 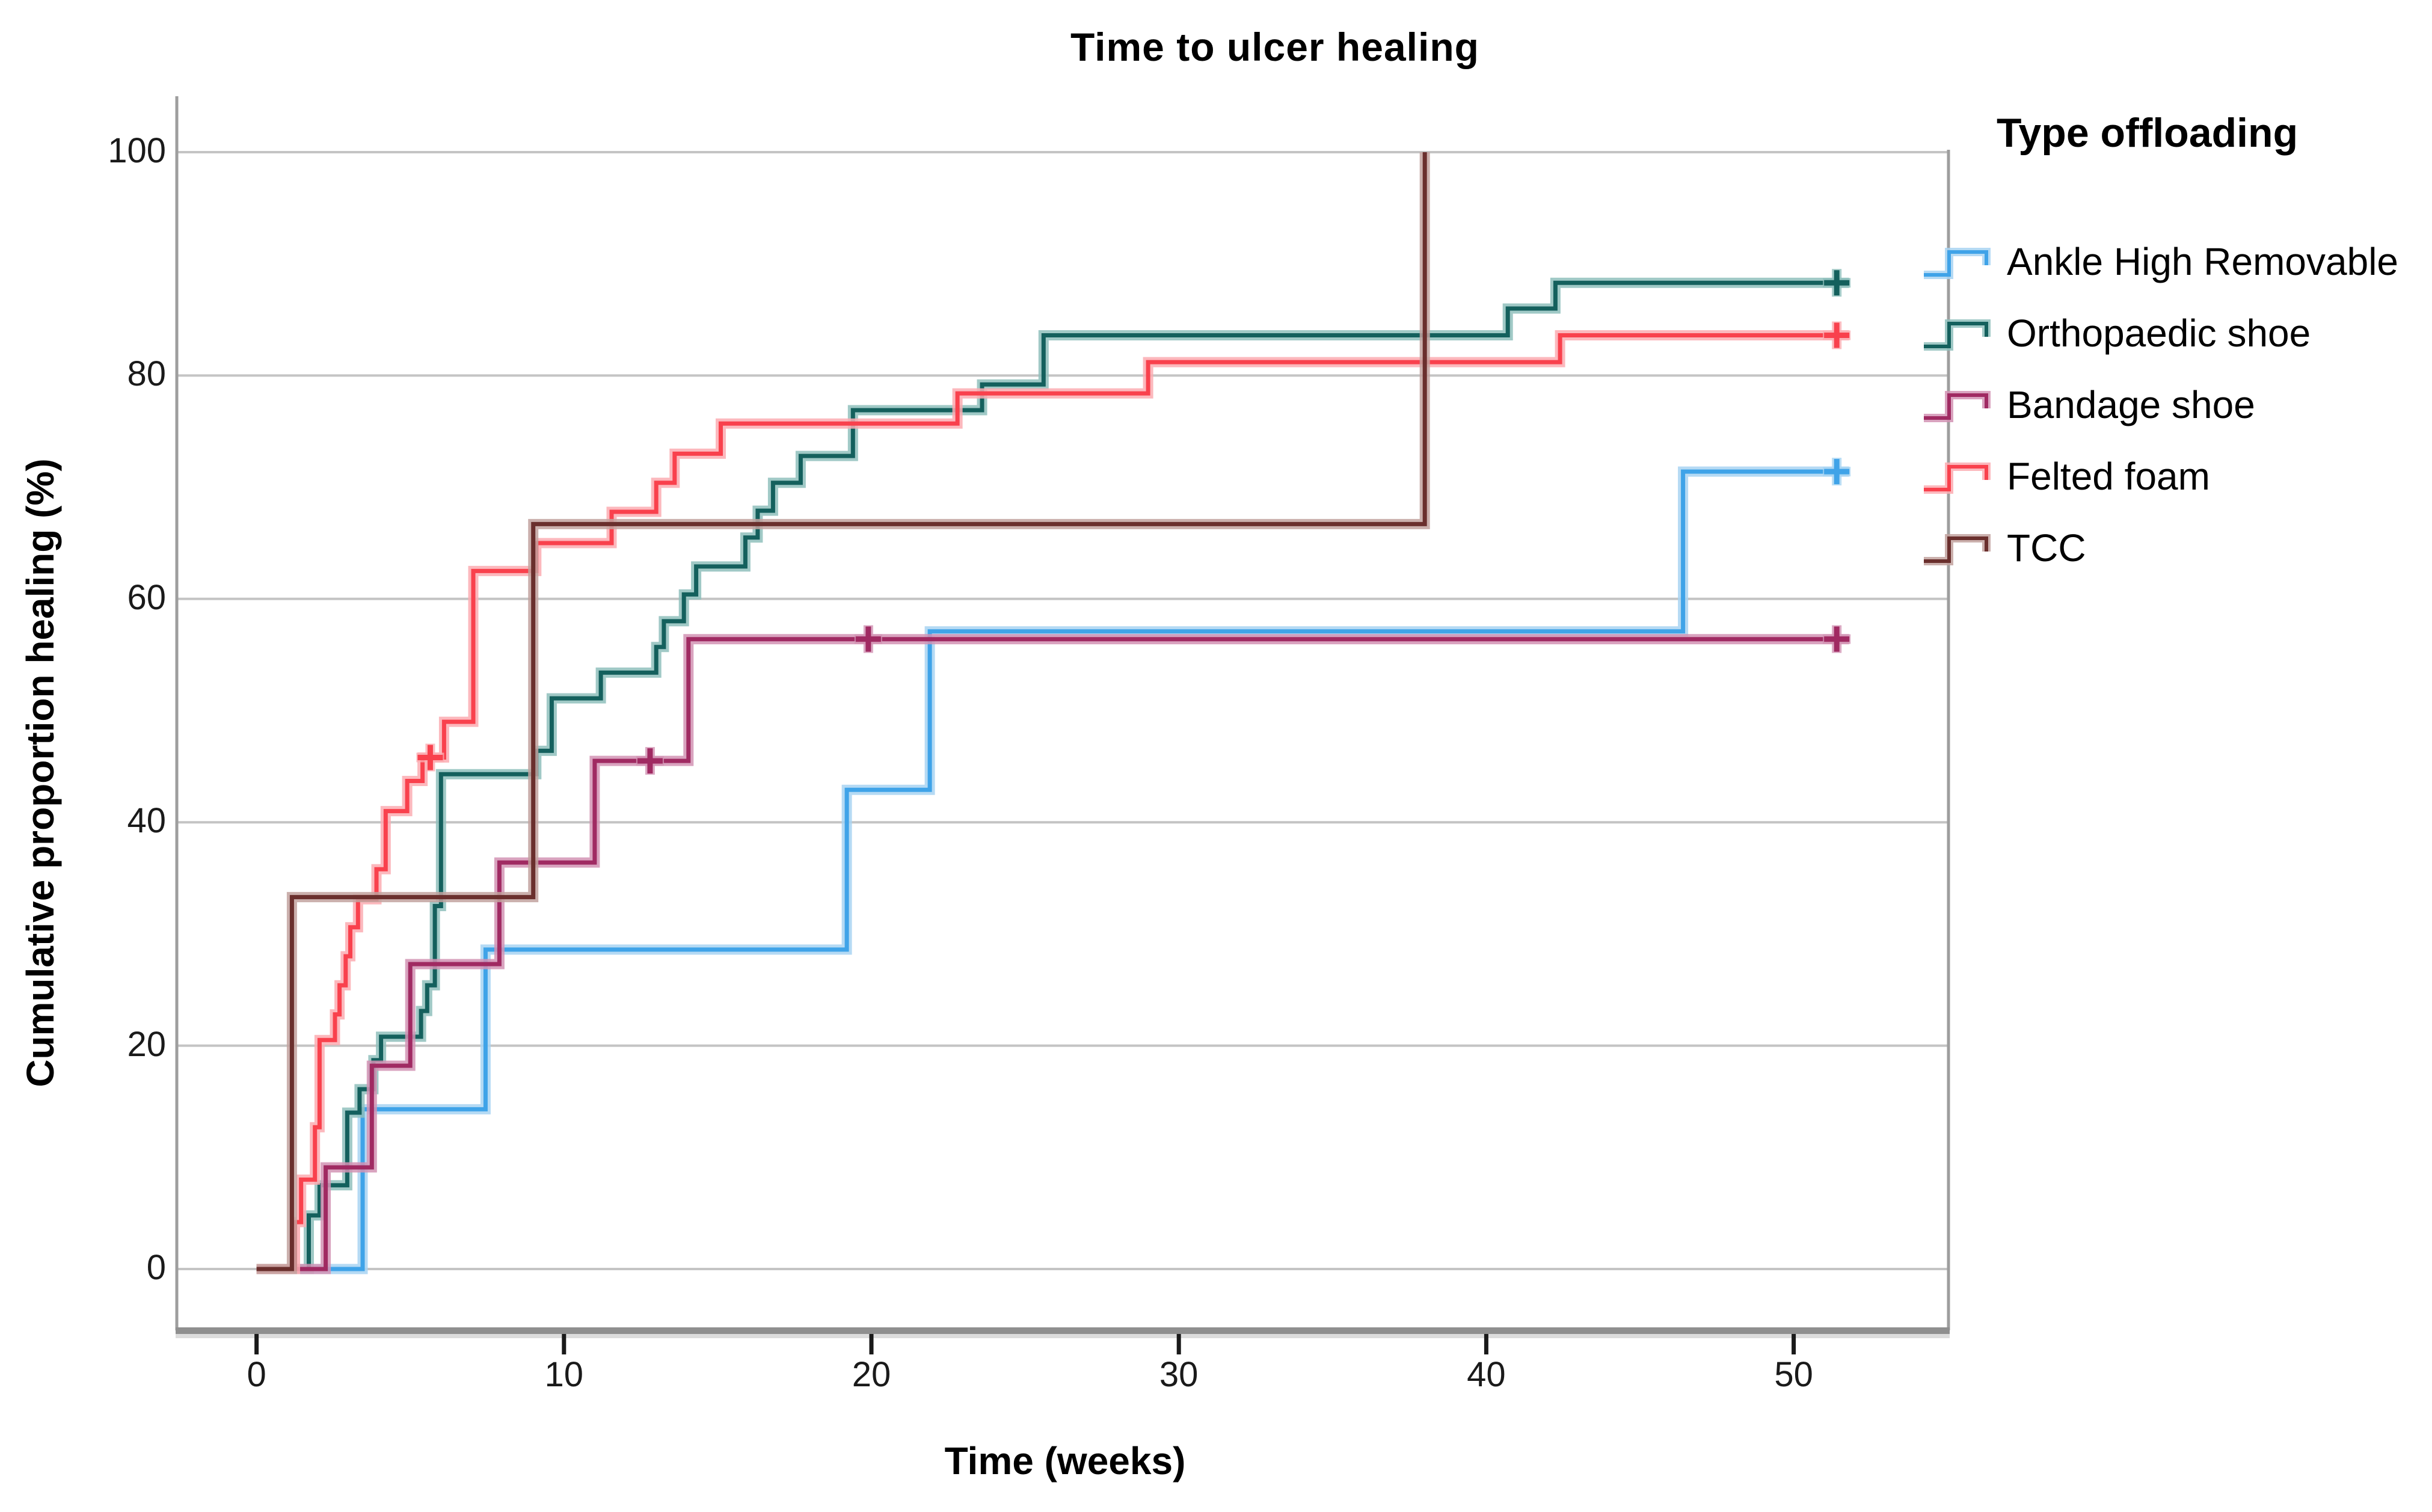 I want to click on legend-swatch-felted-foam, so click(x=1957, y=479).